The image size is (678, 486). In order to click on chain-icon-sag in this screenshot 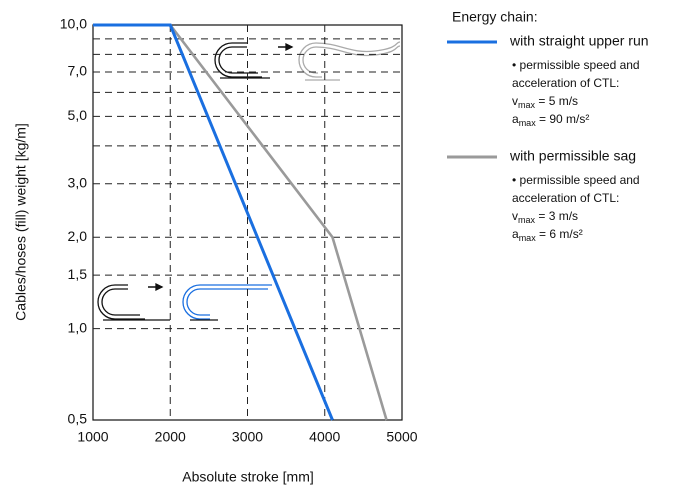, I will do `click(254, 60)`.